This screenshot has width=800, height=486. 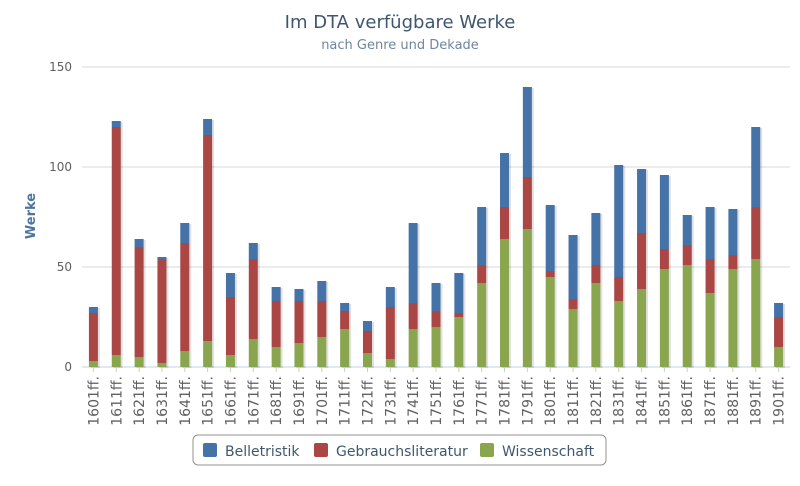 I want to click on bar-gebrauchsliteratur-1731ff., so click(x=390, y=333).